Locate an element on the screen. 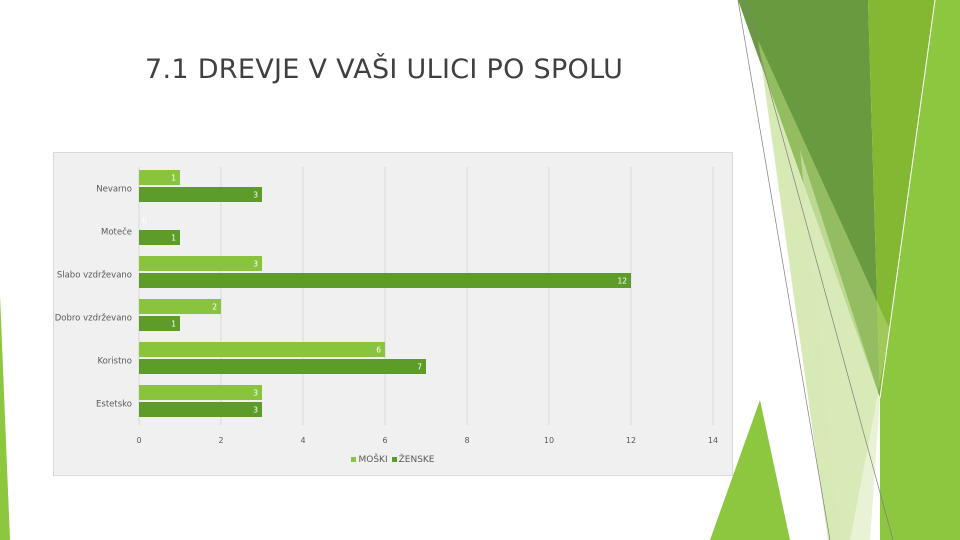  data-label: 7 is located at coordinates (419, 367).